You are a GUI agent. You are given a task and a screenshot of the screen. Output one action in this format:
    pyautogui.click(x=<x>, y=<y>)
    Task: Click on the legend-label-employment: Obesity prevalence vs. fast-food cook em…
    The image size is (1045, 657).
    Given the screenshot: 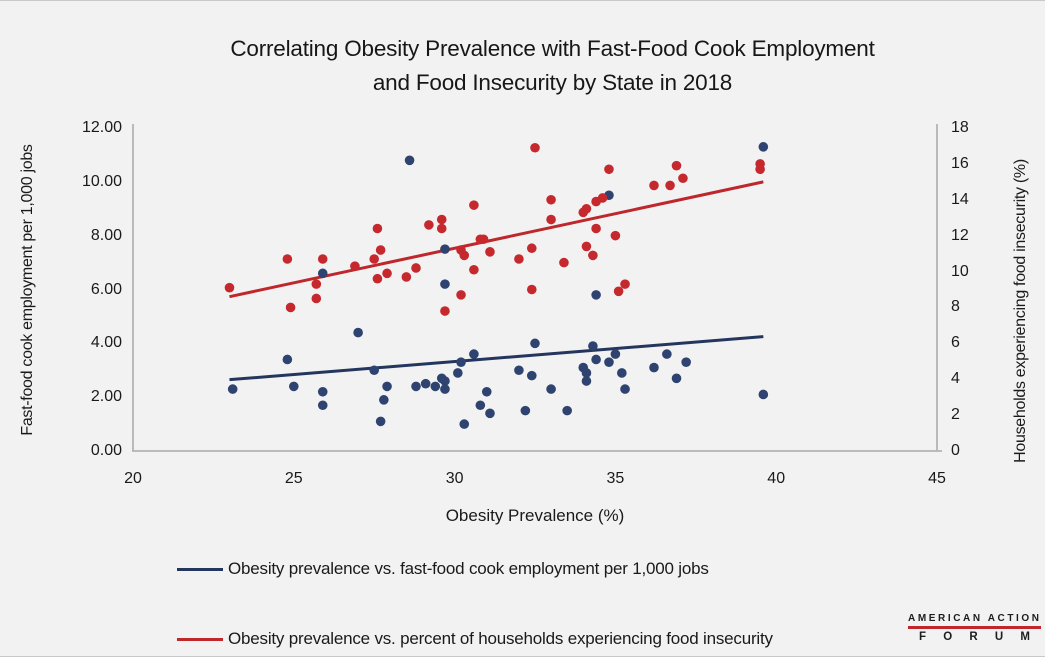 What is the action you would take?
    pyautogui.click(x=468, y=568)
    